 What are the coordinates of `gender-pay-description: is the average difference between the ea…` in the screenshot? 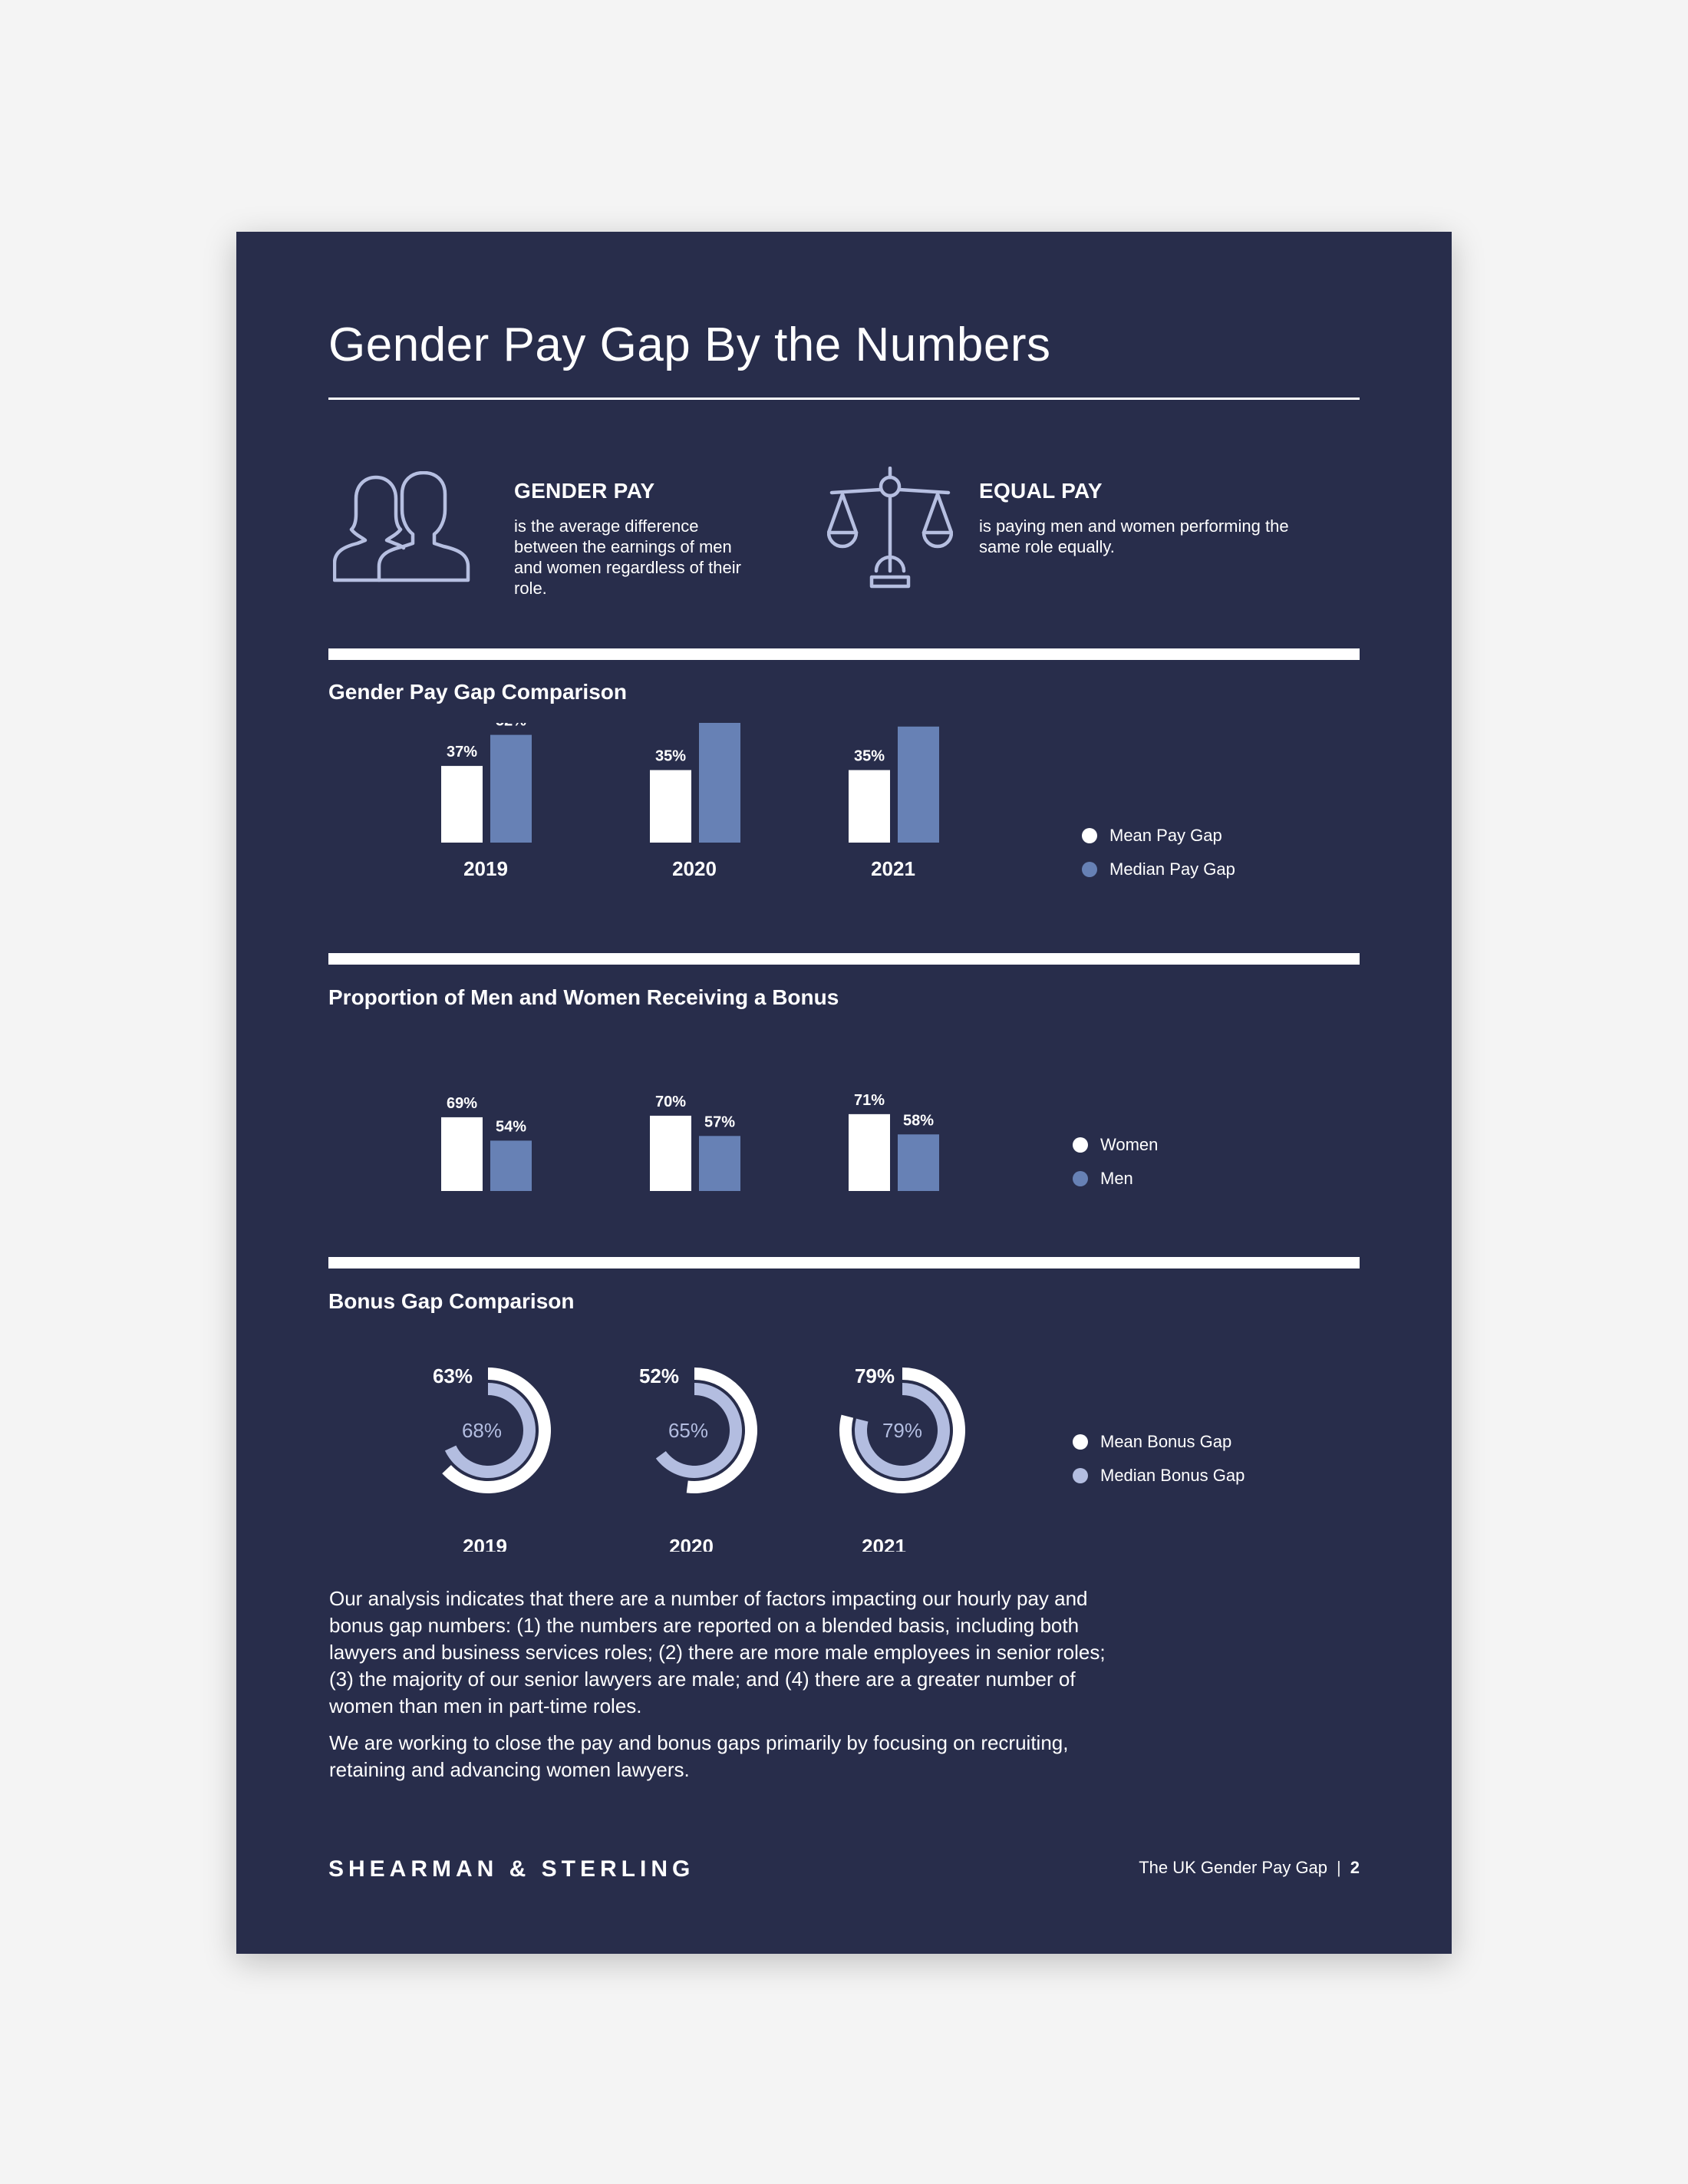 It's located at (627, 557).